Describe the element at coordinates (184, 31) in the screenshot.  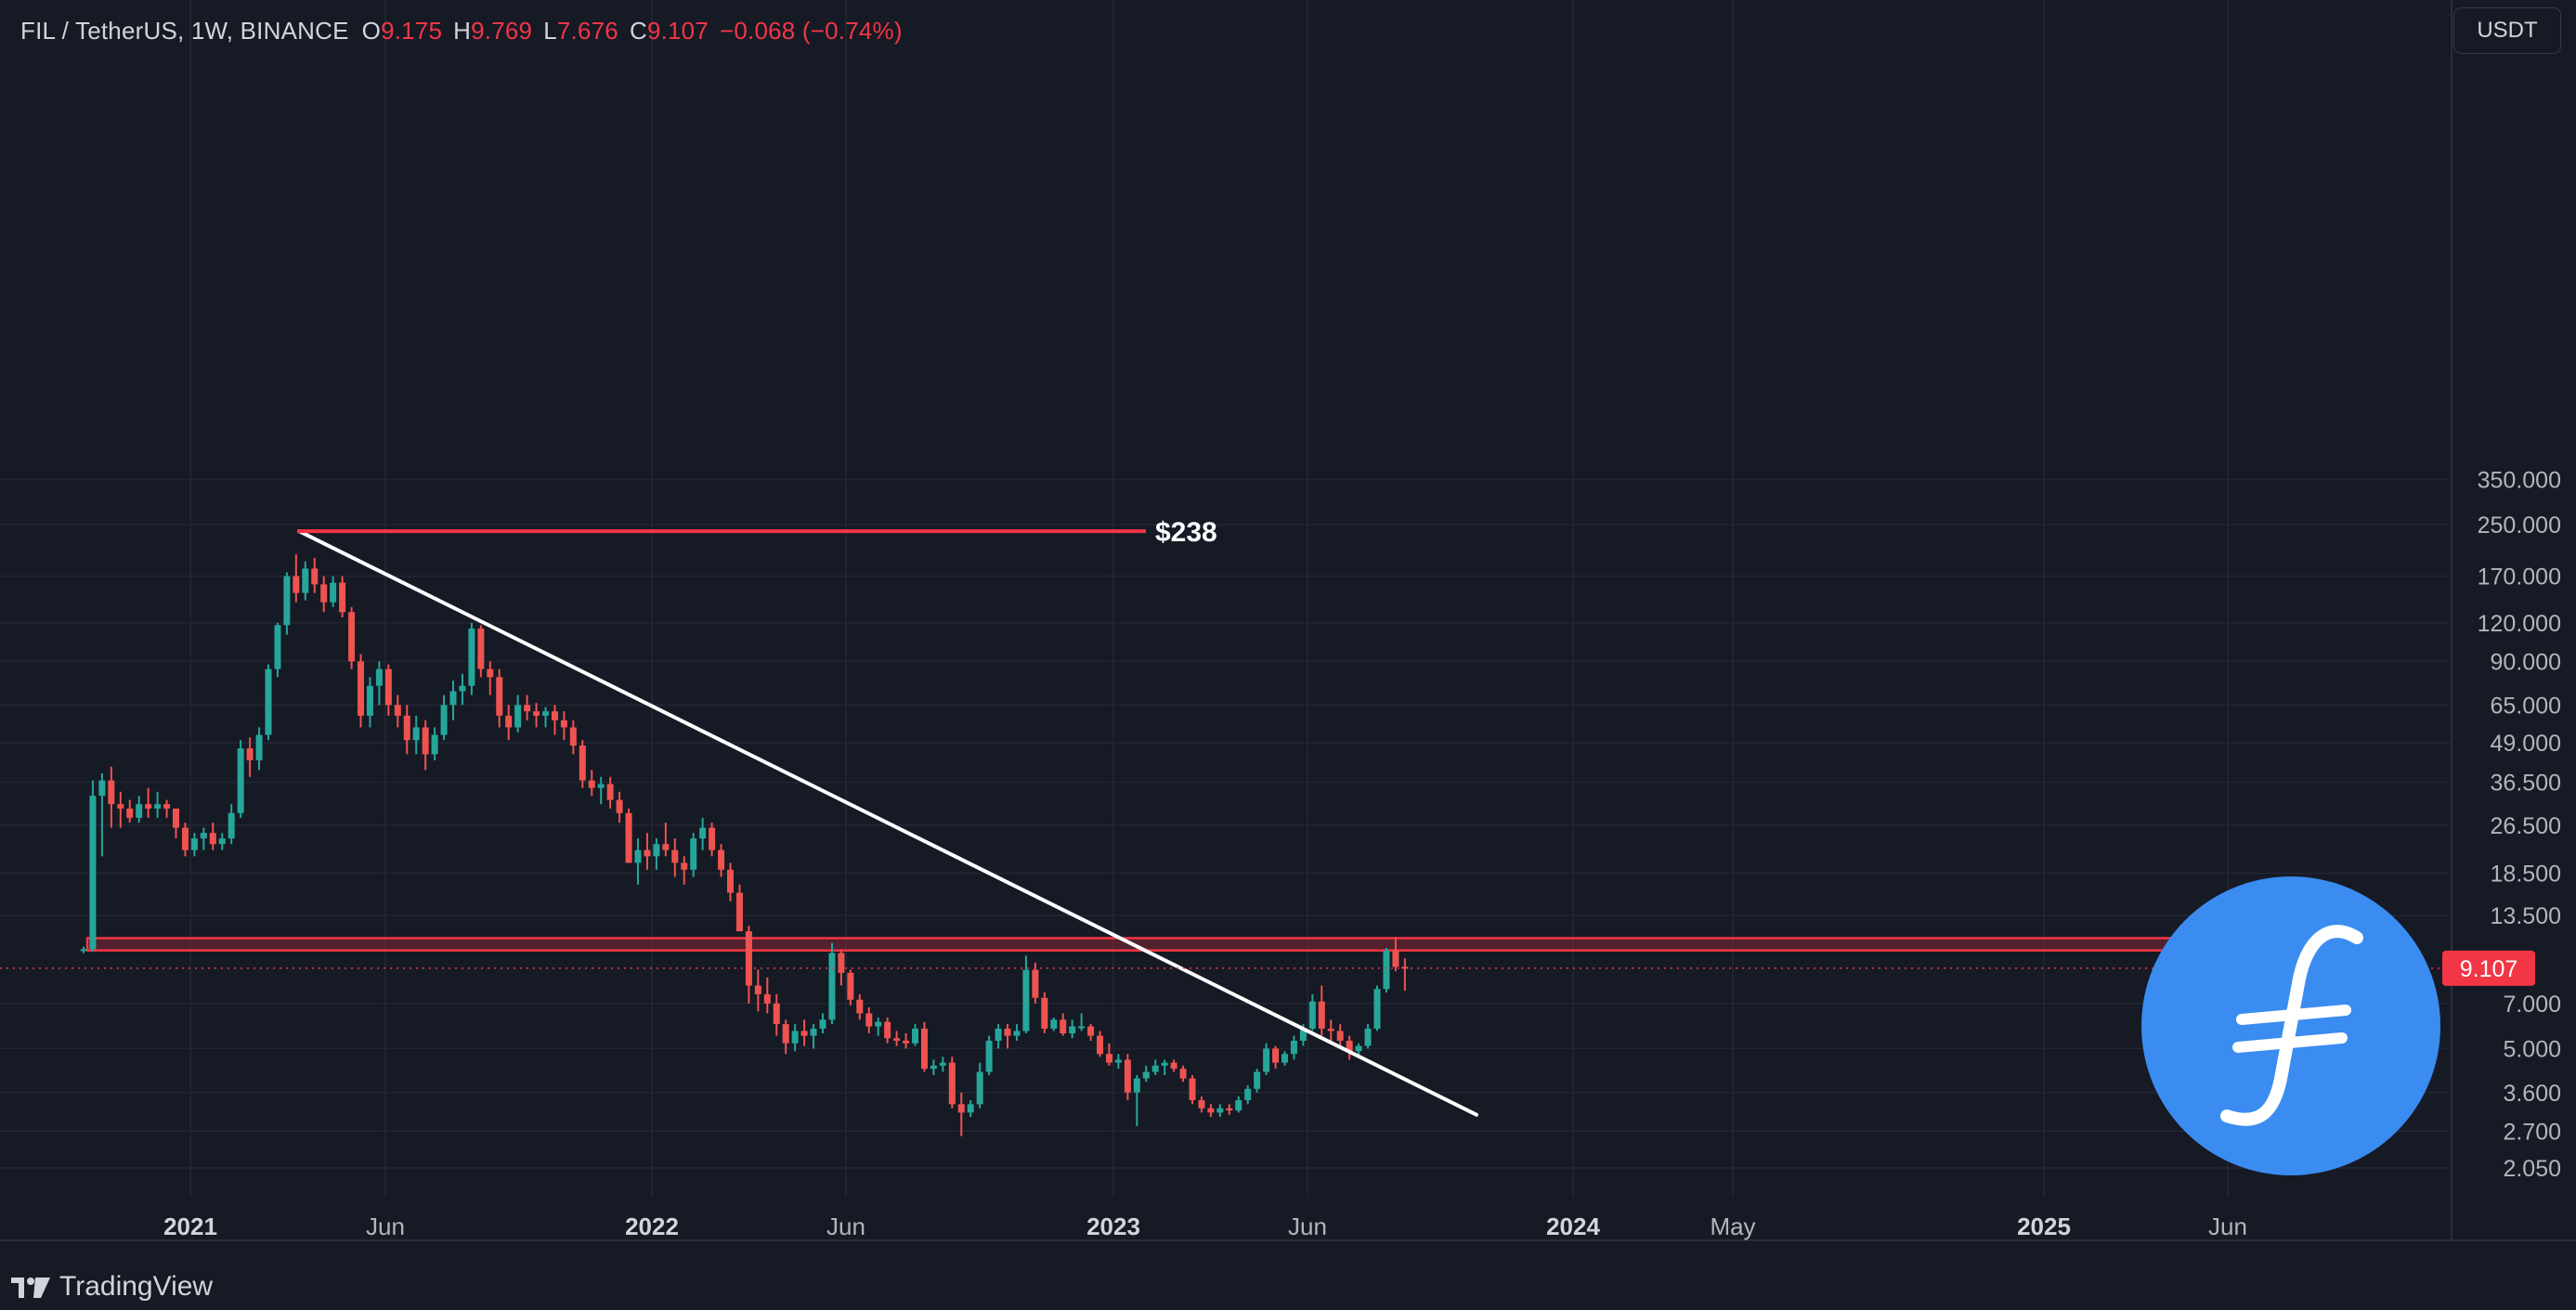
I see `symbol-title: FIL / TetherUS, 1W, BINANCE` at that location.